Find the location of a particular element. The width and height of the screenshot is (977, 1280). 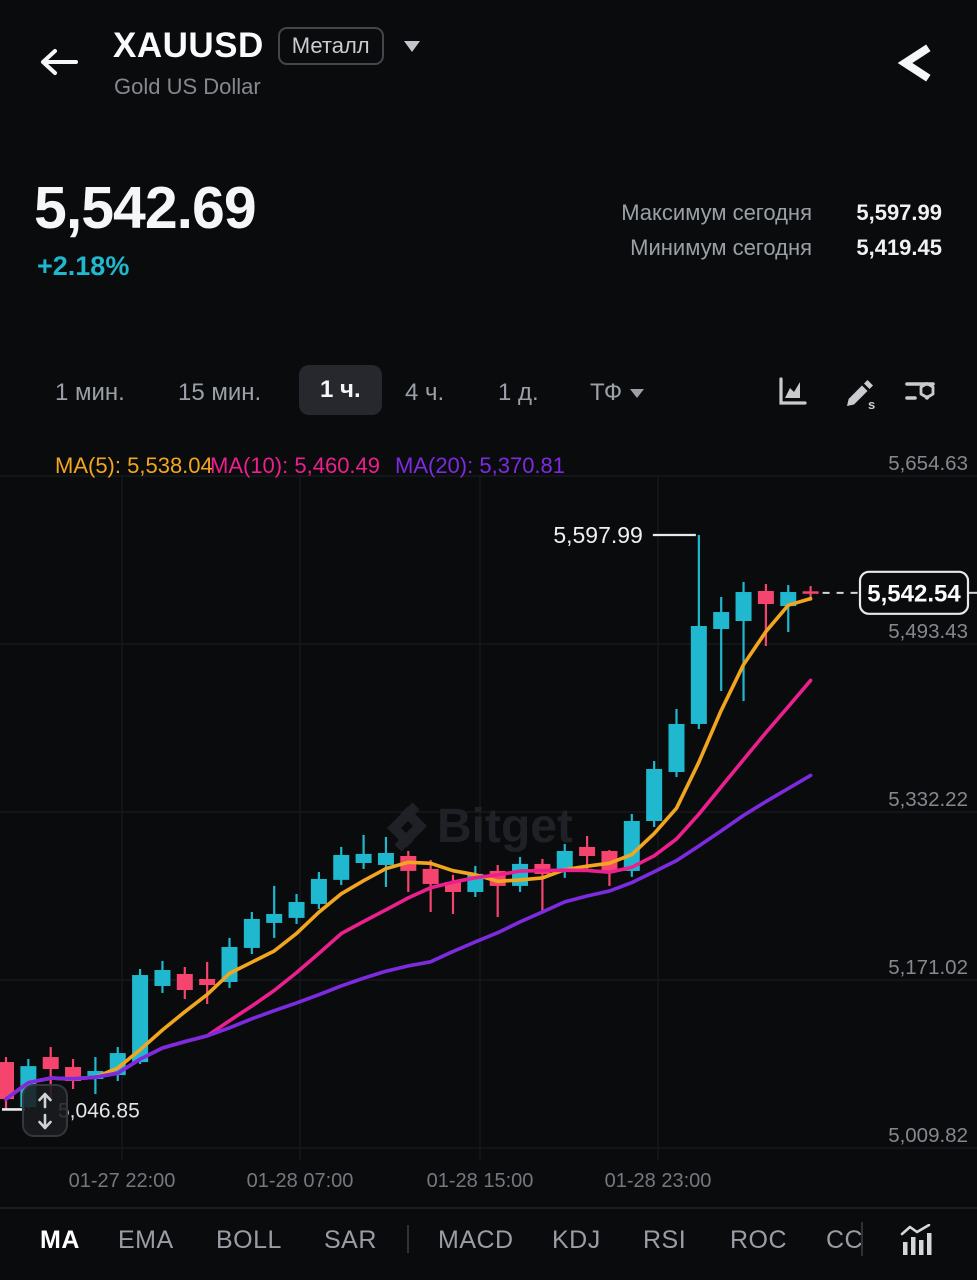

ma20-legend: MA(20): 5,370.81 is located at coordinates (480, 465).